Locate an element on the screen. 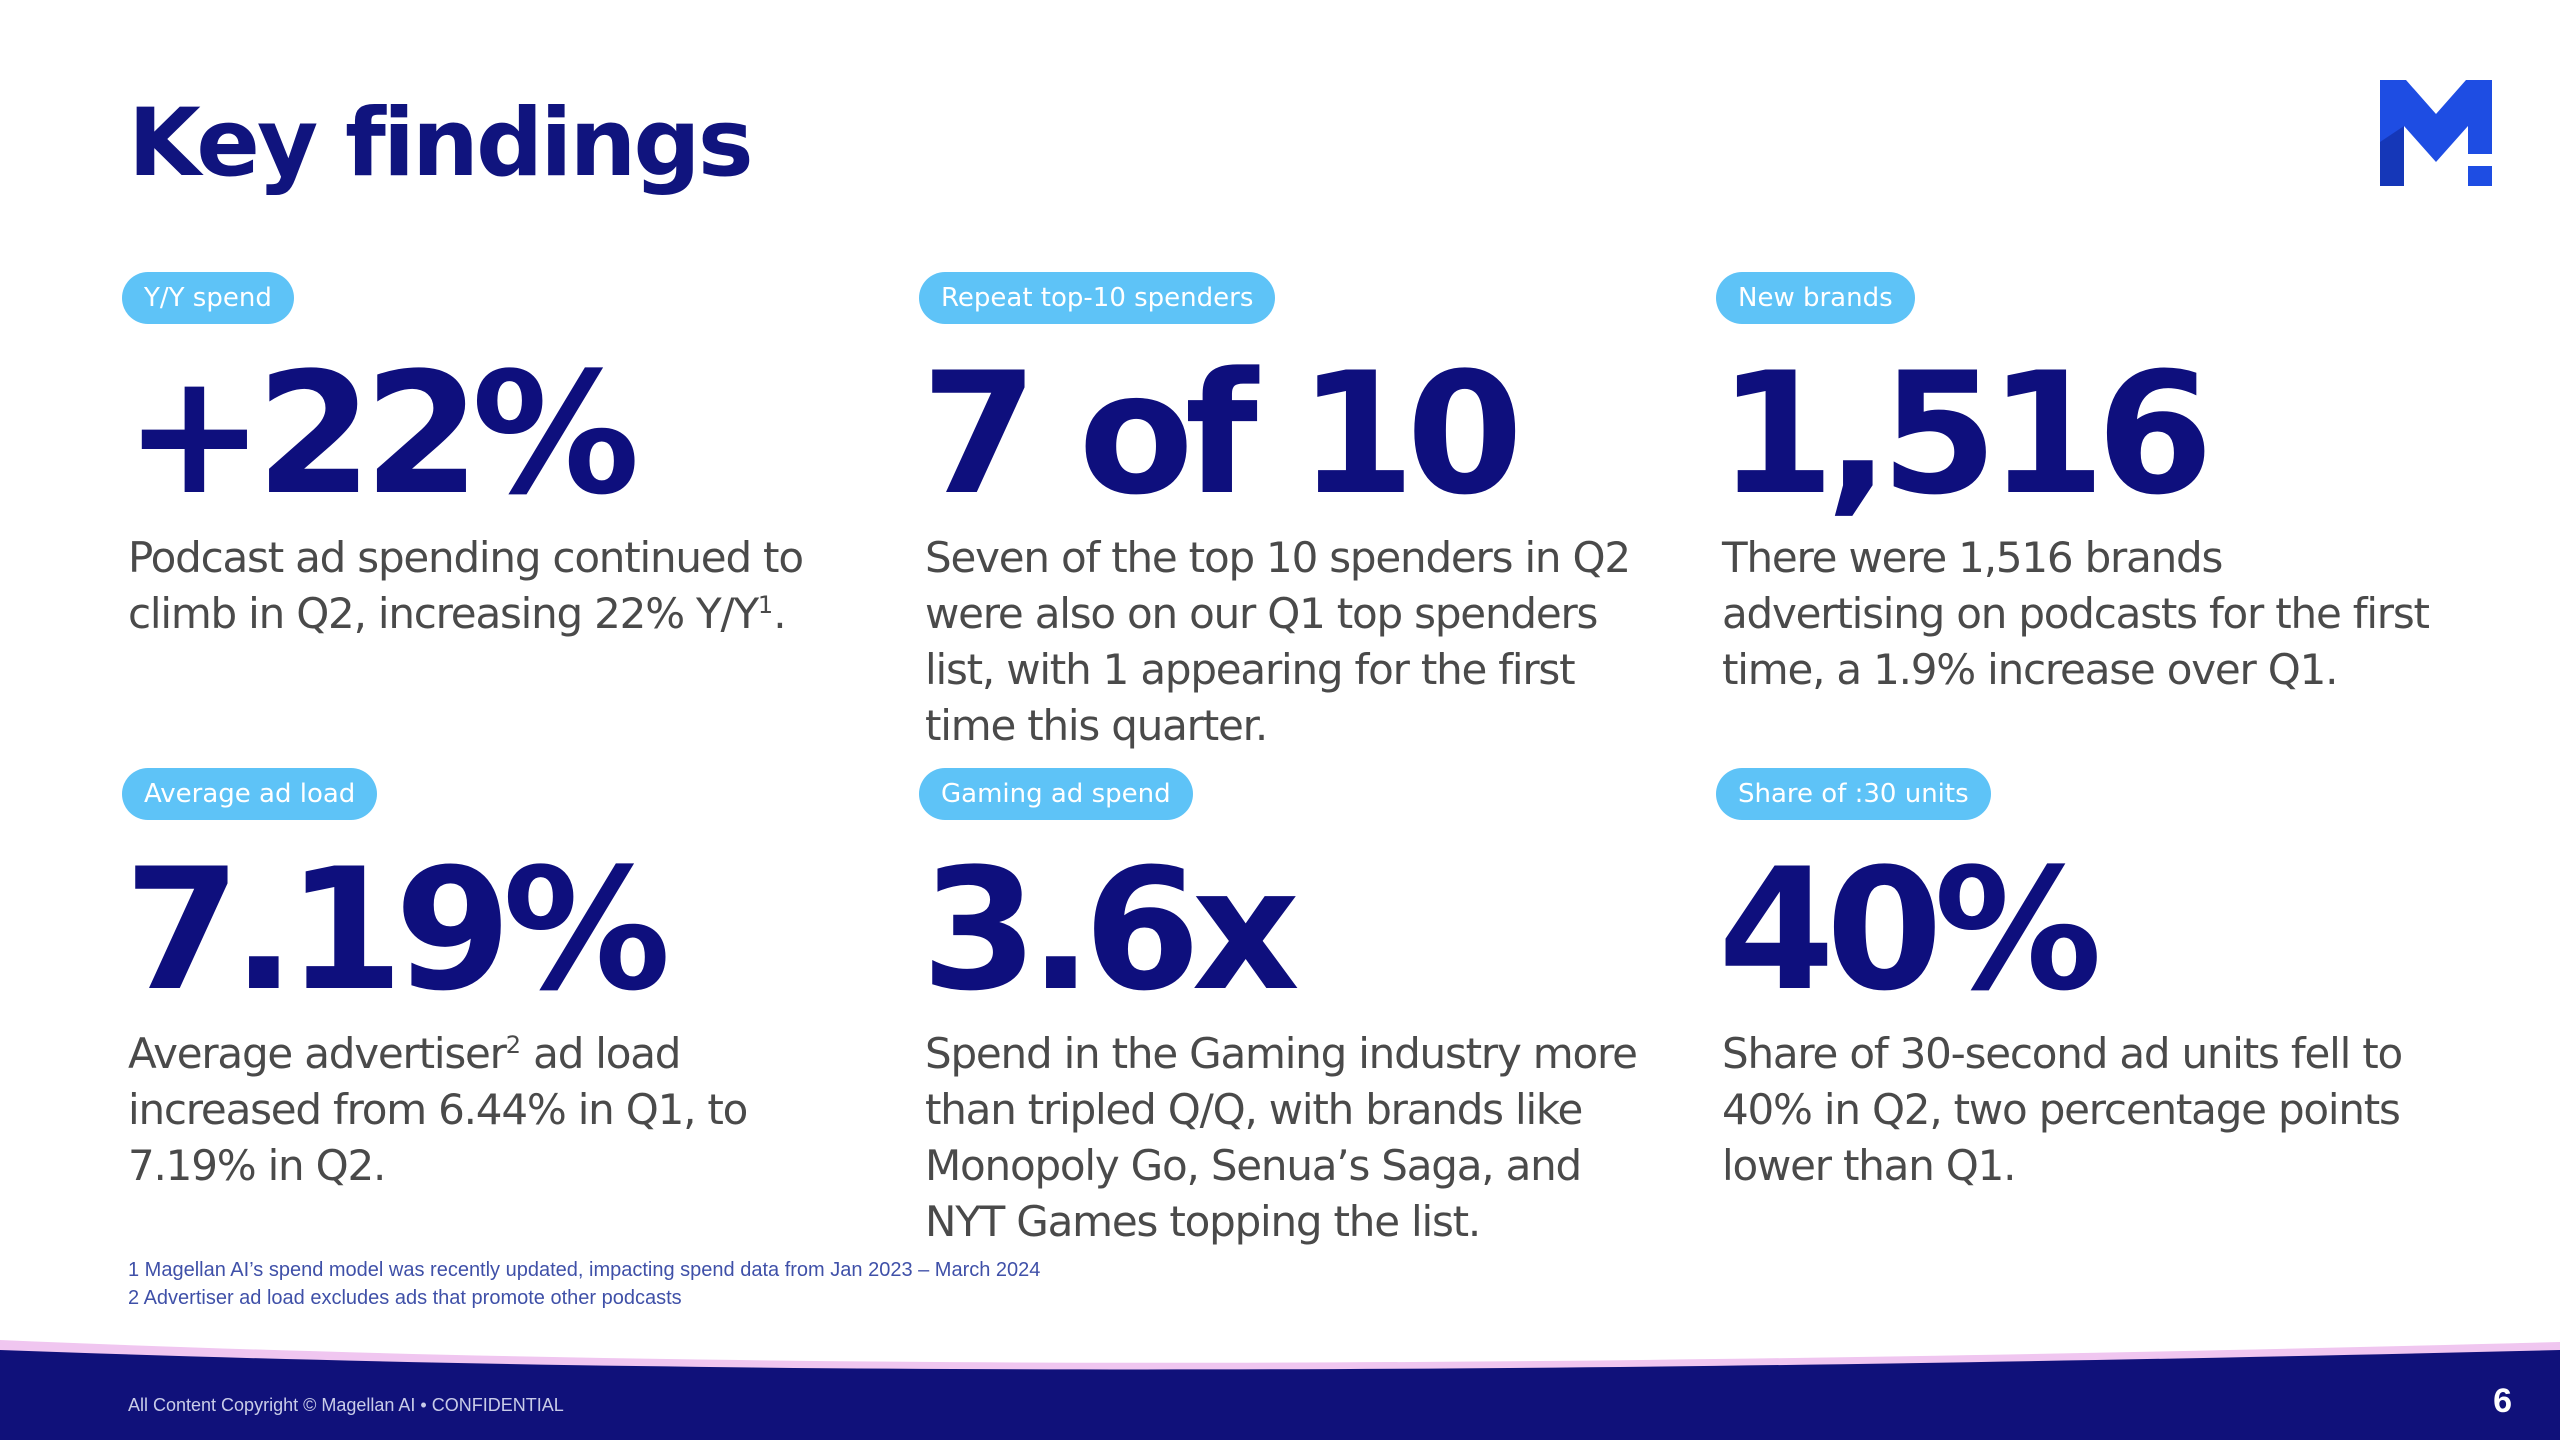 This screenshot has height=1440, width=2560. footer-wave-band is located at coordinates (1280, 1390).